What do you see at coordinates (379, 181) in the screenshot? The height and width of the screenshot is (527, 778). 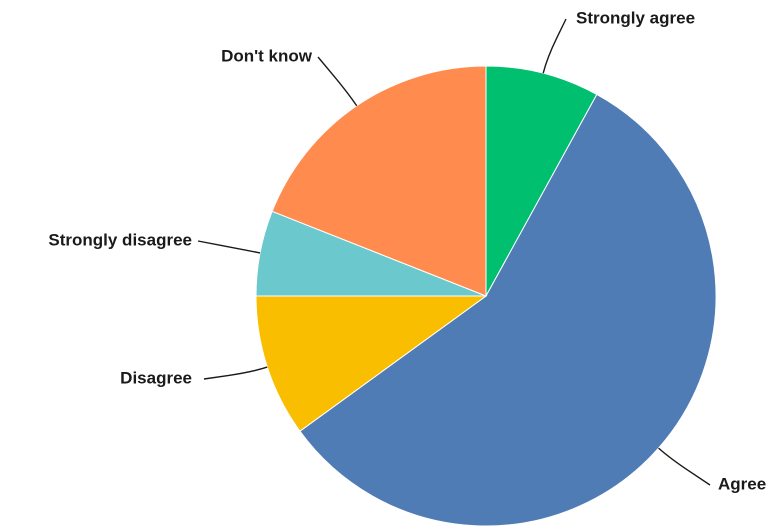 I see `pie-slice-don-t-know` at bounding box center [379, 181].